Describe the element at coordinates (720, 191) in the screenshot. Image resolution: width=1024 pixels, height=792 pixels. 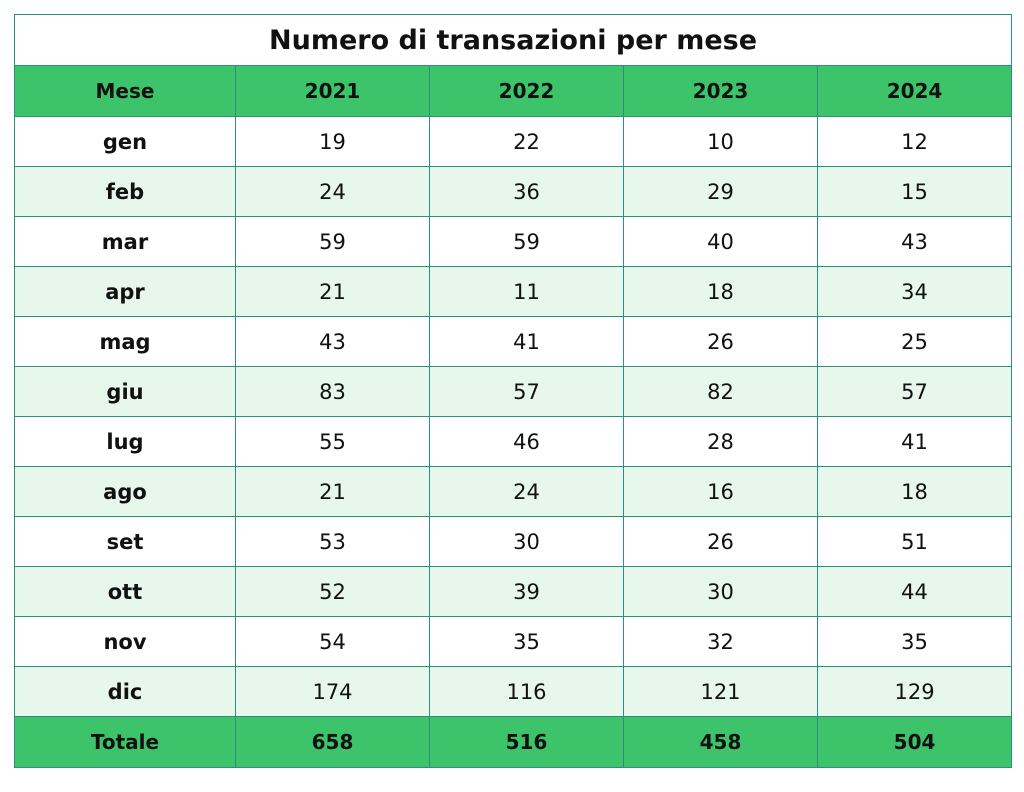
I see `value-cell: 29` at that location.